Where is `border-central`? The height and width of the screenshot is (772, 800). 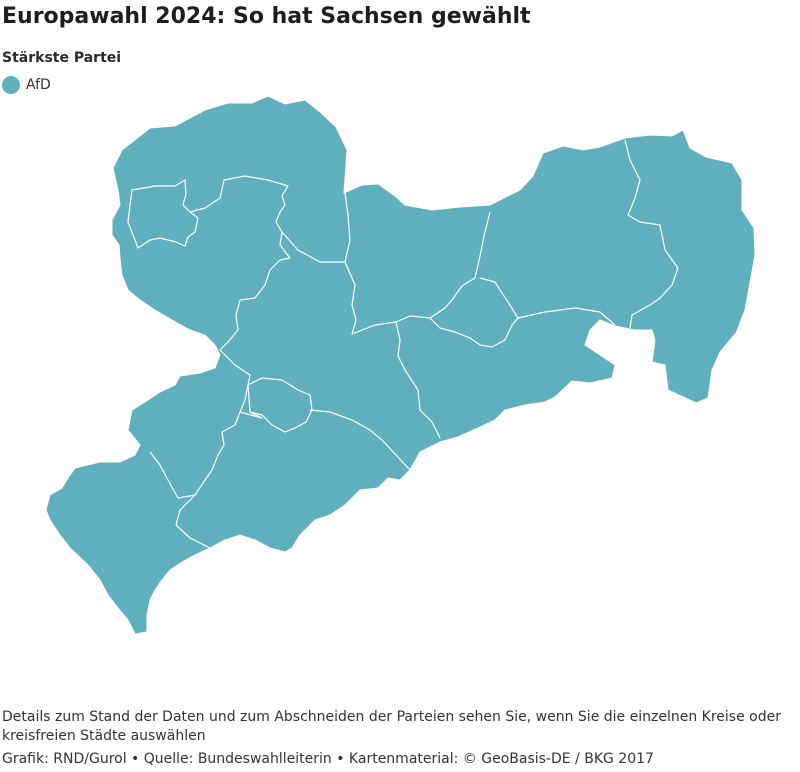
border-central is located at coordinates (235, 367).